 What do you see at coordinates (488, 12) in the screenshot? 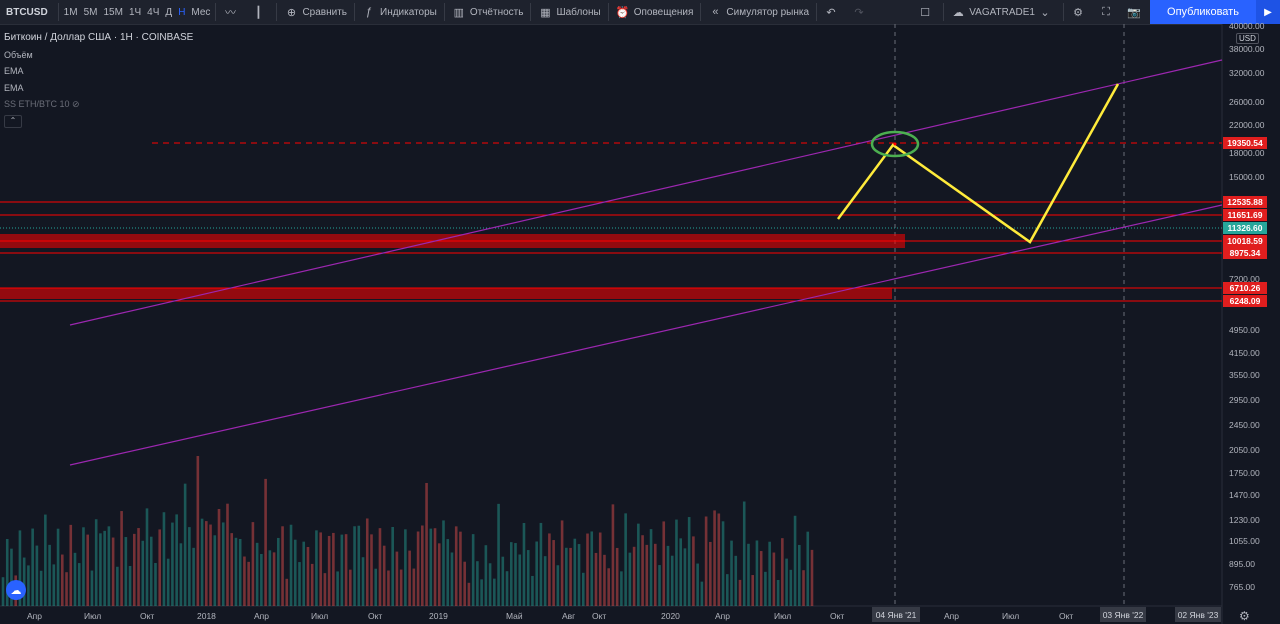
I see `financials-button: ▥ Отчётность` at bounding box center [488, 12].